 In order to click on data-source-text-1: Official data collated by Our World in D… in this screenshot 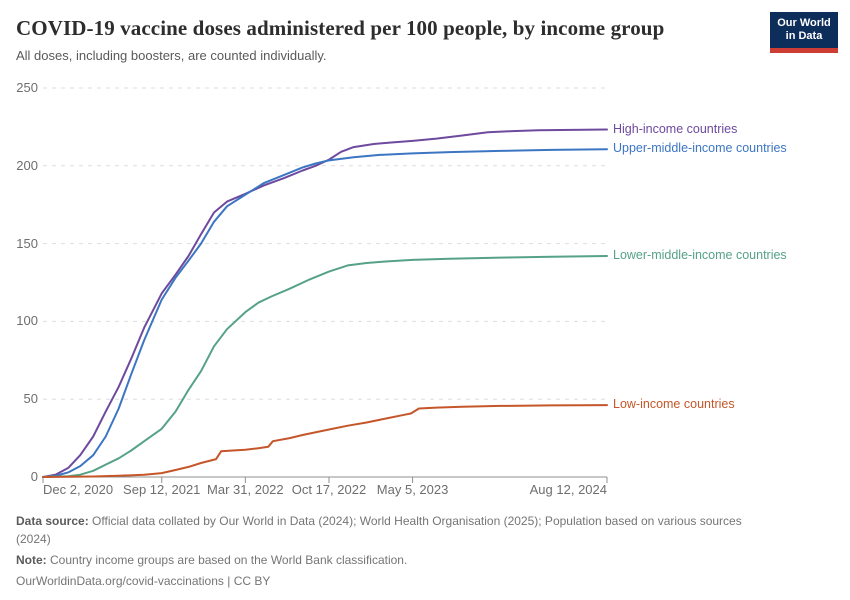, I will do `click(417, 521)`.